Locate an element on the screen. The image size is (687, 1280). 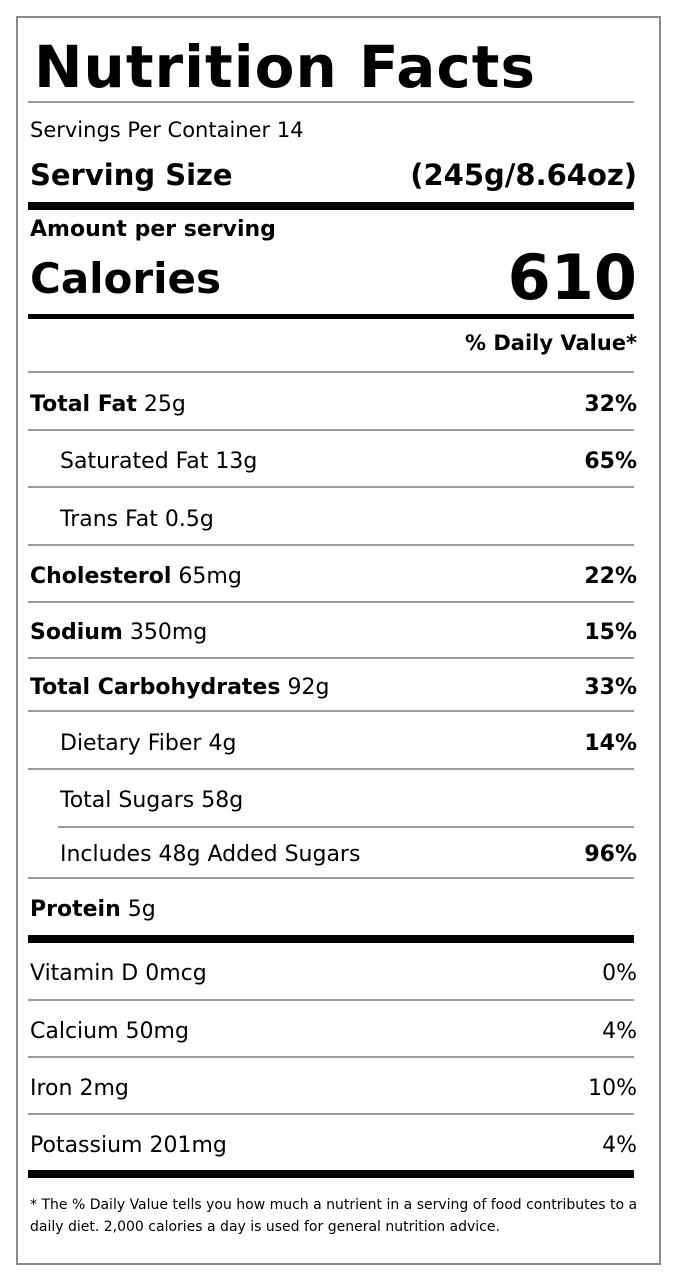
nutrient-name: Protein is located at coordinates (75, 909).